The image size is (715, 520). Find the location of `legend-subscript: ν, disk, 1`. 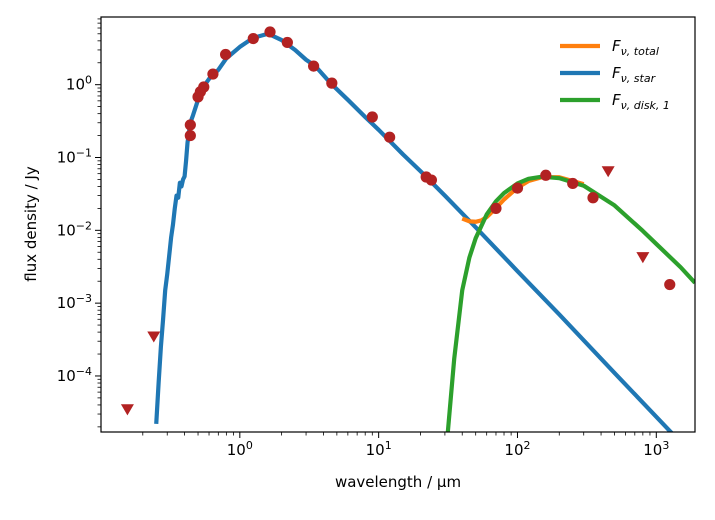

legend-subscript: ν, disk, 1 is located at coordinates (645, 105).